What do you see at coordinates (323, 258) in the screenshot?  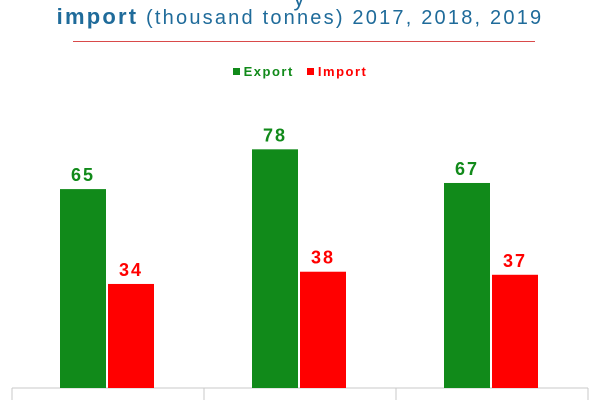 I see `data-label-import-2018: 38` at bounding box center [323, 258].